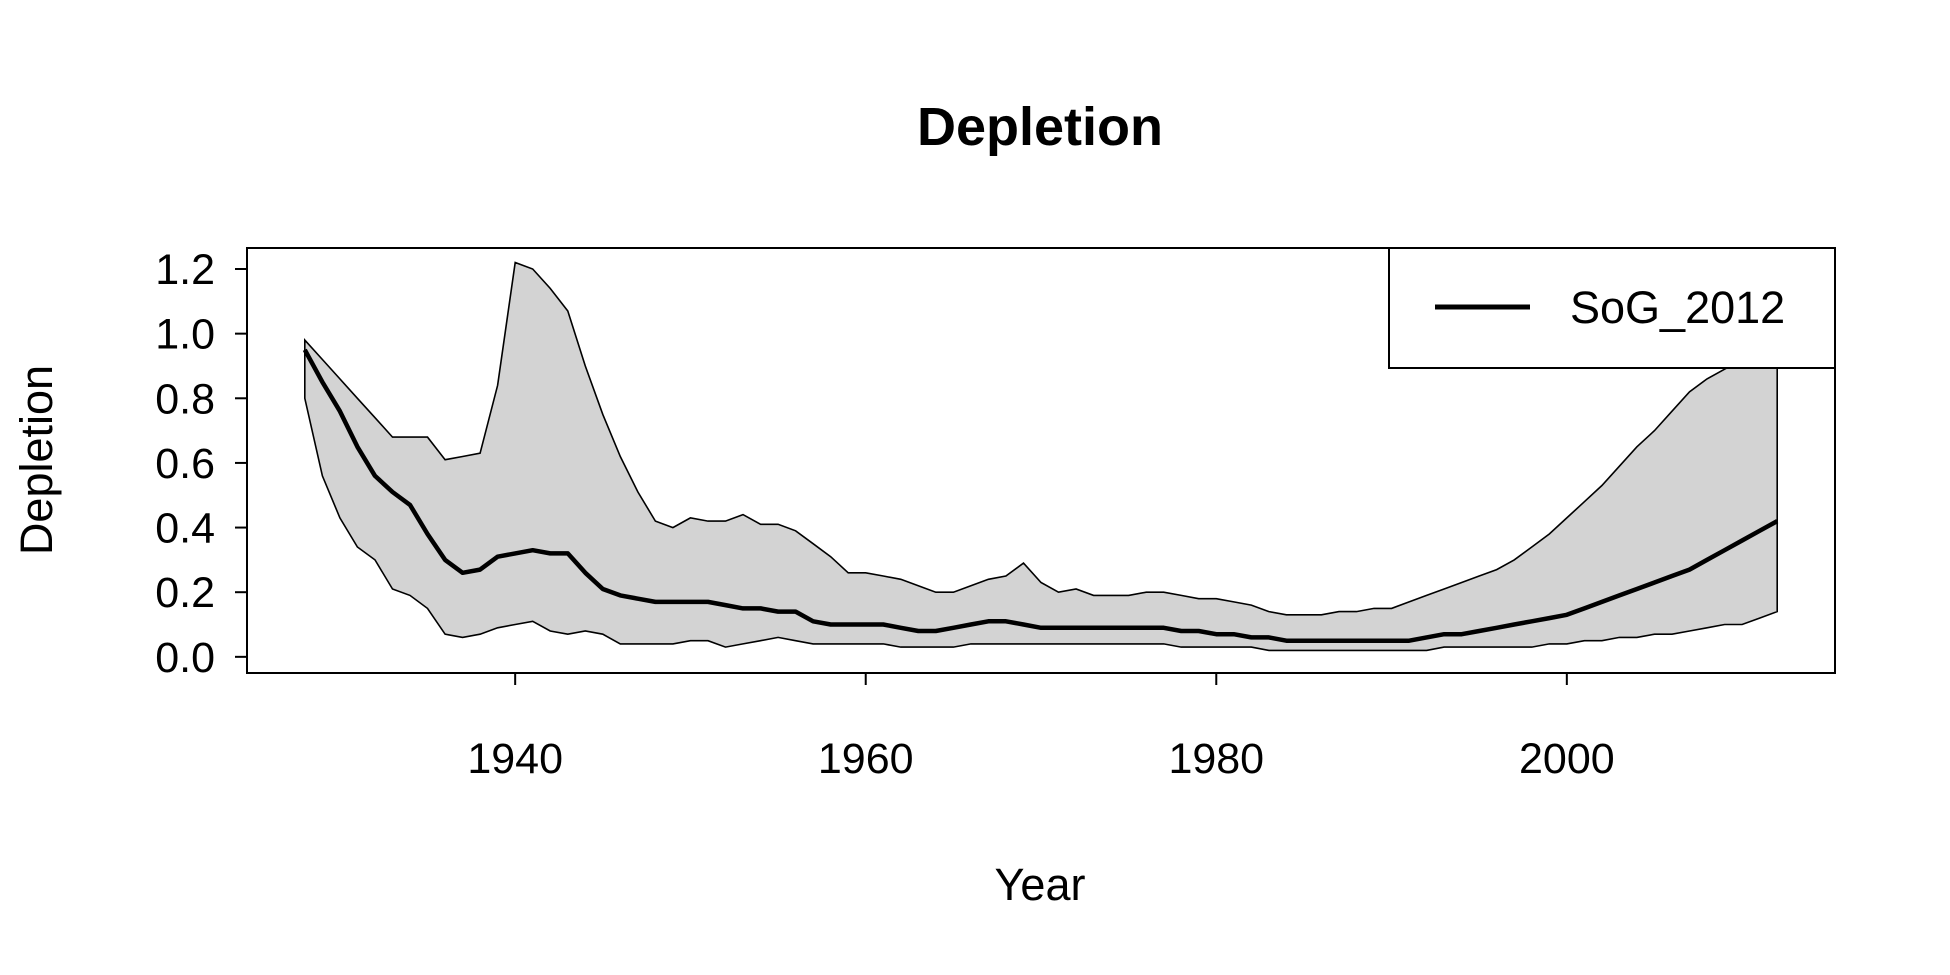 The height and width of the screenshot is (975, 1950). What do you see at coordinates (1677, 307) in the screenshot?
I see `legend-label-sog-2012: SoG_2012` at bounding box center [1677, 307].